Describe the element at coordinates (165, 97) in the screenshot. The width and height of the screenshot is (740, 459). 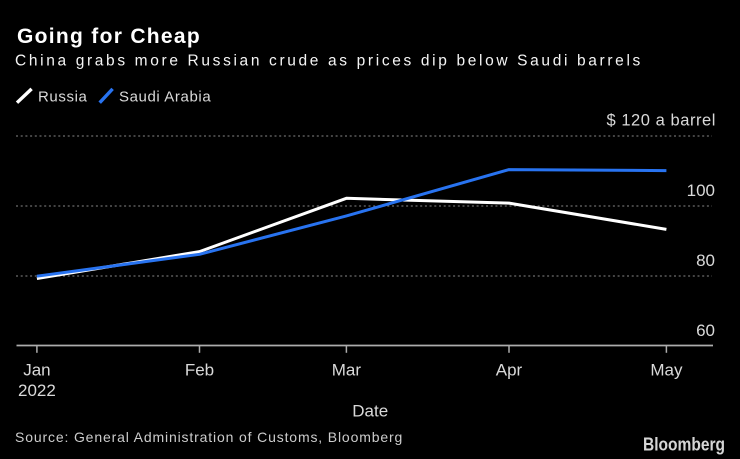
I see `svg-text: Saudi Arabia` at that location.